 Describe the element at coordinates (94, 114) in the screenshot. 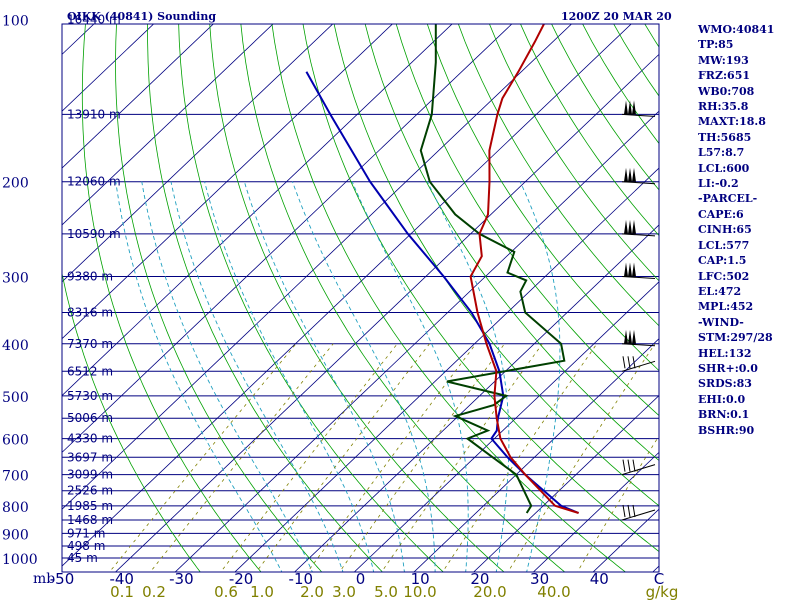

I see `height-label: 13910 m` at that location.